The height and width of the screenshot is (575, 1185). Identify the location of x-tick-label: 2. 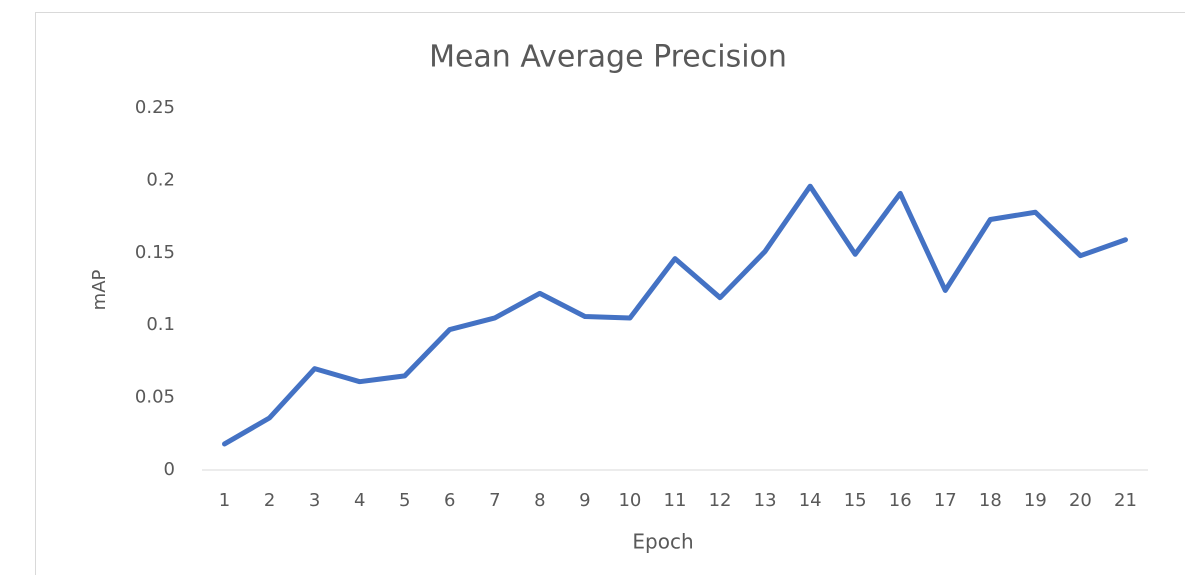
(269, 500).